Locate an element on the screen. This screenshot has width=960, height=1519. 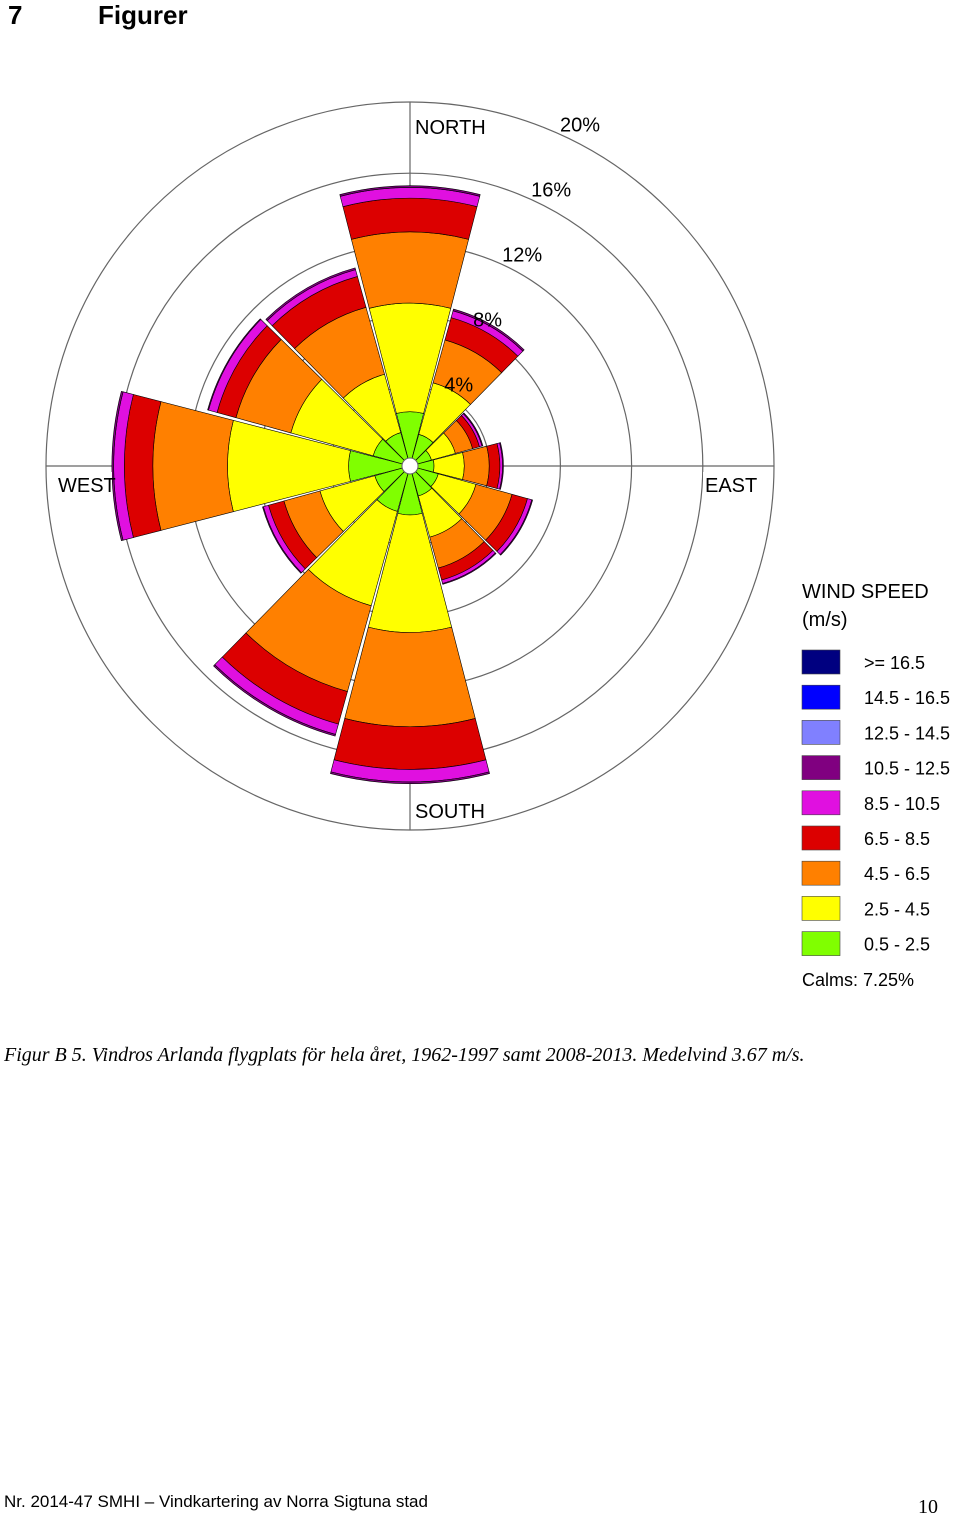
ring-label-5: 20% is located at coordinates (580, 125).